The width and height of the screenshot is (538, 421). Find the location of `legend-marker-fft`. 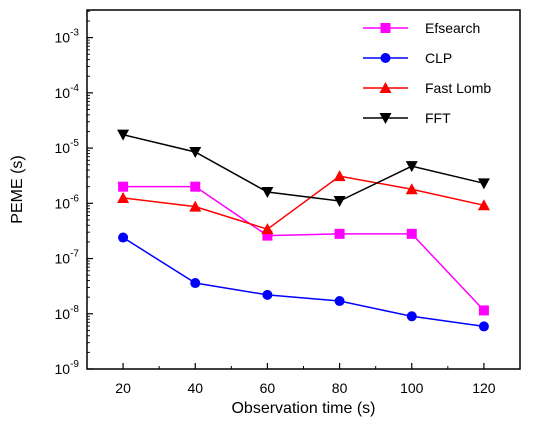

legend-marker-fft is located at coordinates (385, 118).